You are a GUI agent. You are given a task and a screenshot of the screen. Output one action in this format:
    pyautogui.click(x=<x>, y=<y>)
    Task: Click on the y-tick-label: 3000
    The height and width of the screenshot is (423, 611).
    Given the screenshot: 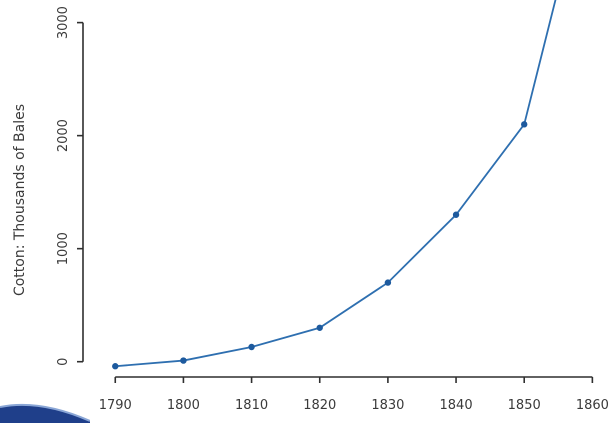 What is the action you would take?
    pyautogui.click(x=63, y=22)
    